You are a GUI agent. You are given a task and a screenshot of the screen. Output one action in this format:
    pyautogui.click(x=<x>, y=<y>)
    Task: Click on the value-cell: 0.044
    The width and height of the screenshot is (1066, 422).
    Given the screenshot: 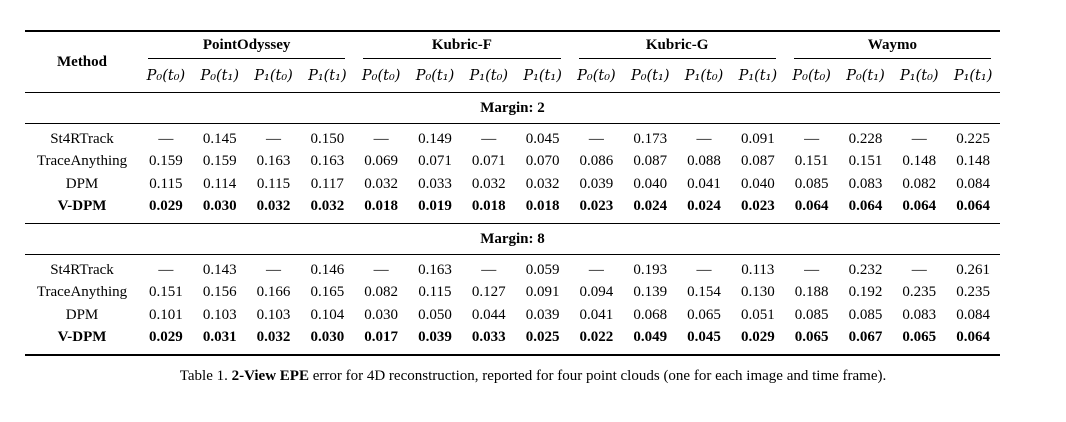 What is the action you would take?
    pyautogui.click(x=488, y=314)
    